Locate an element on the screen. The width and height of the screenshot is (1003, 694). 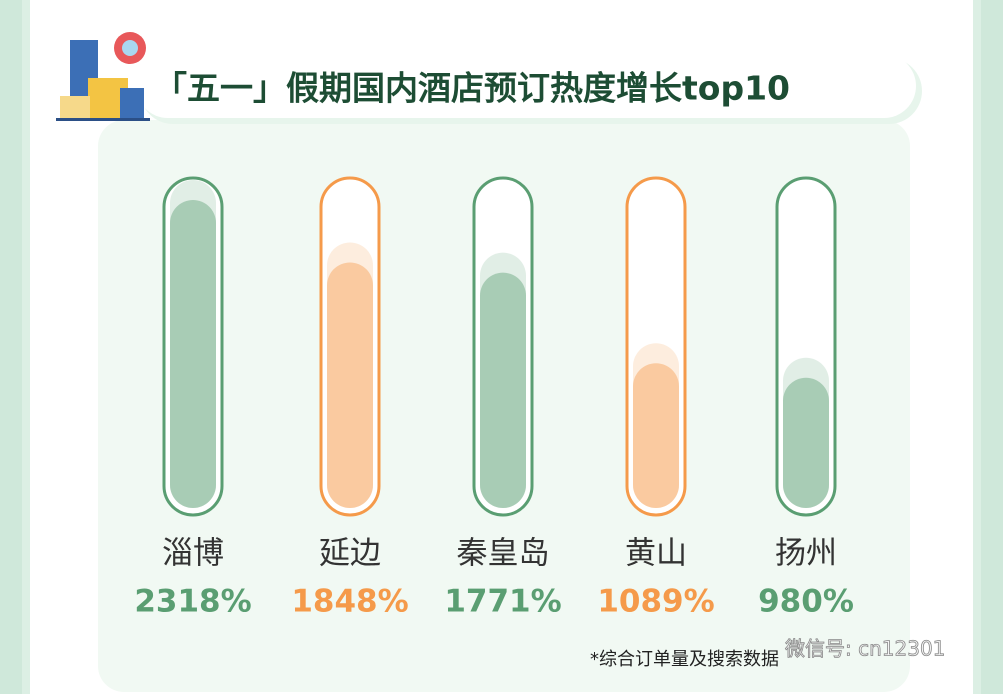
right-border is located at coordinates (992, 347).